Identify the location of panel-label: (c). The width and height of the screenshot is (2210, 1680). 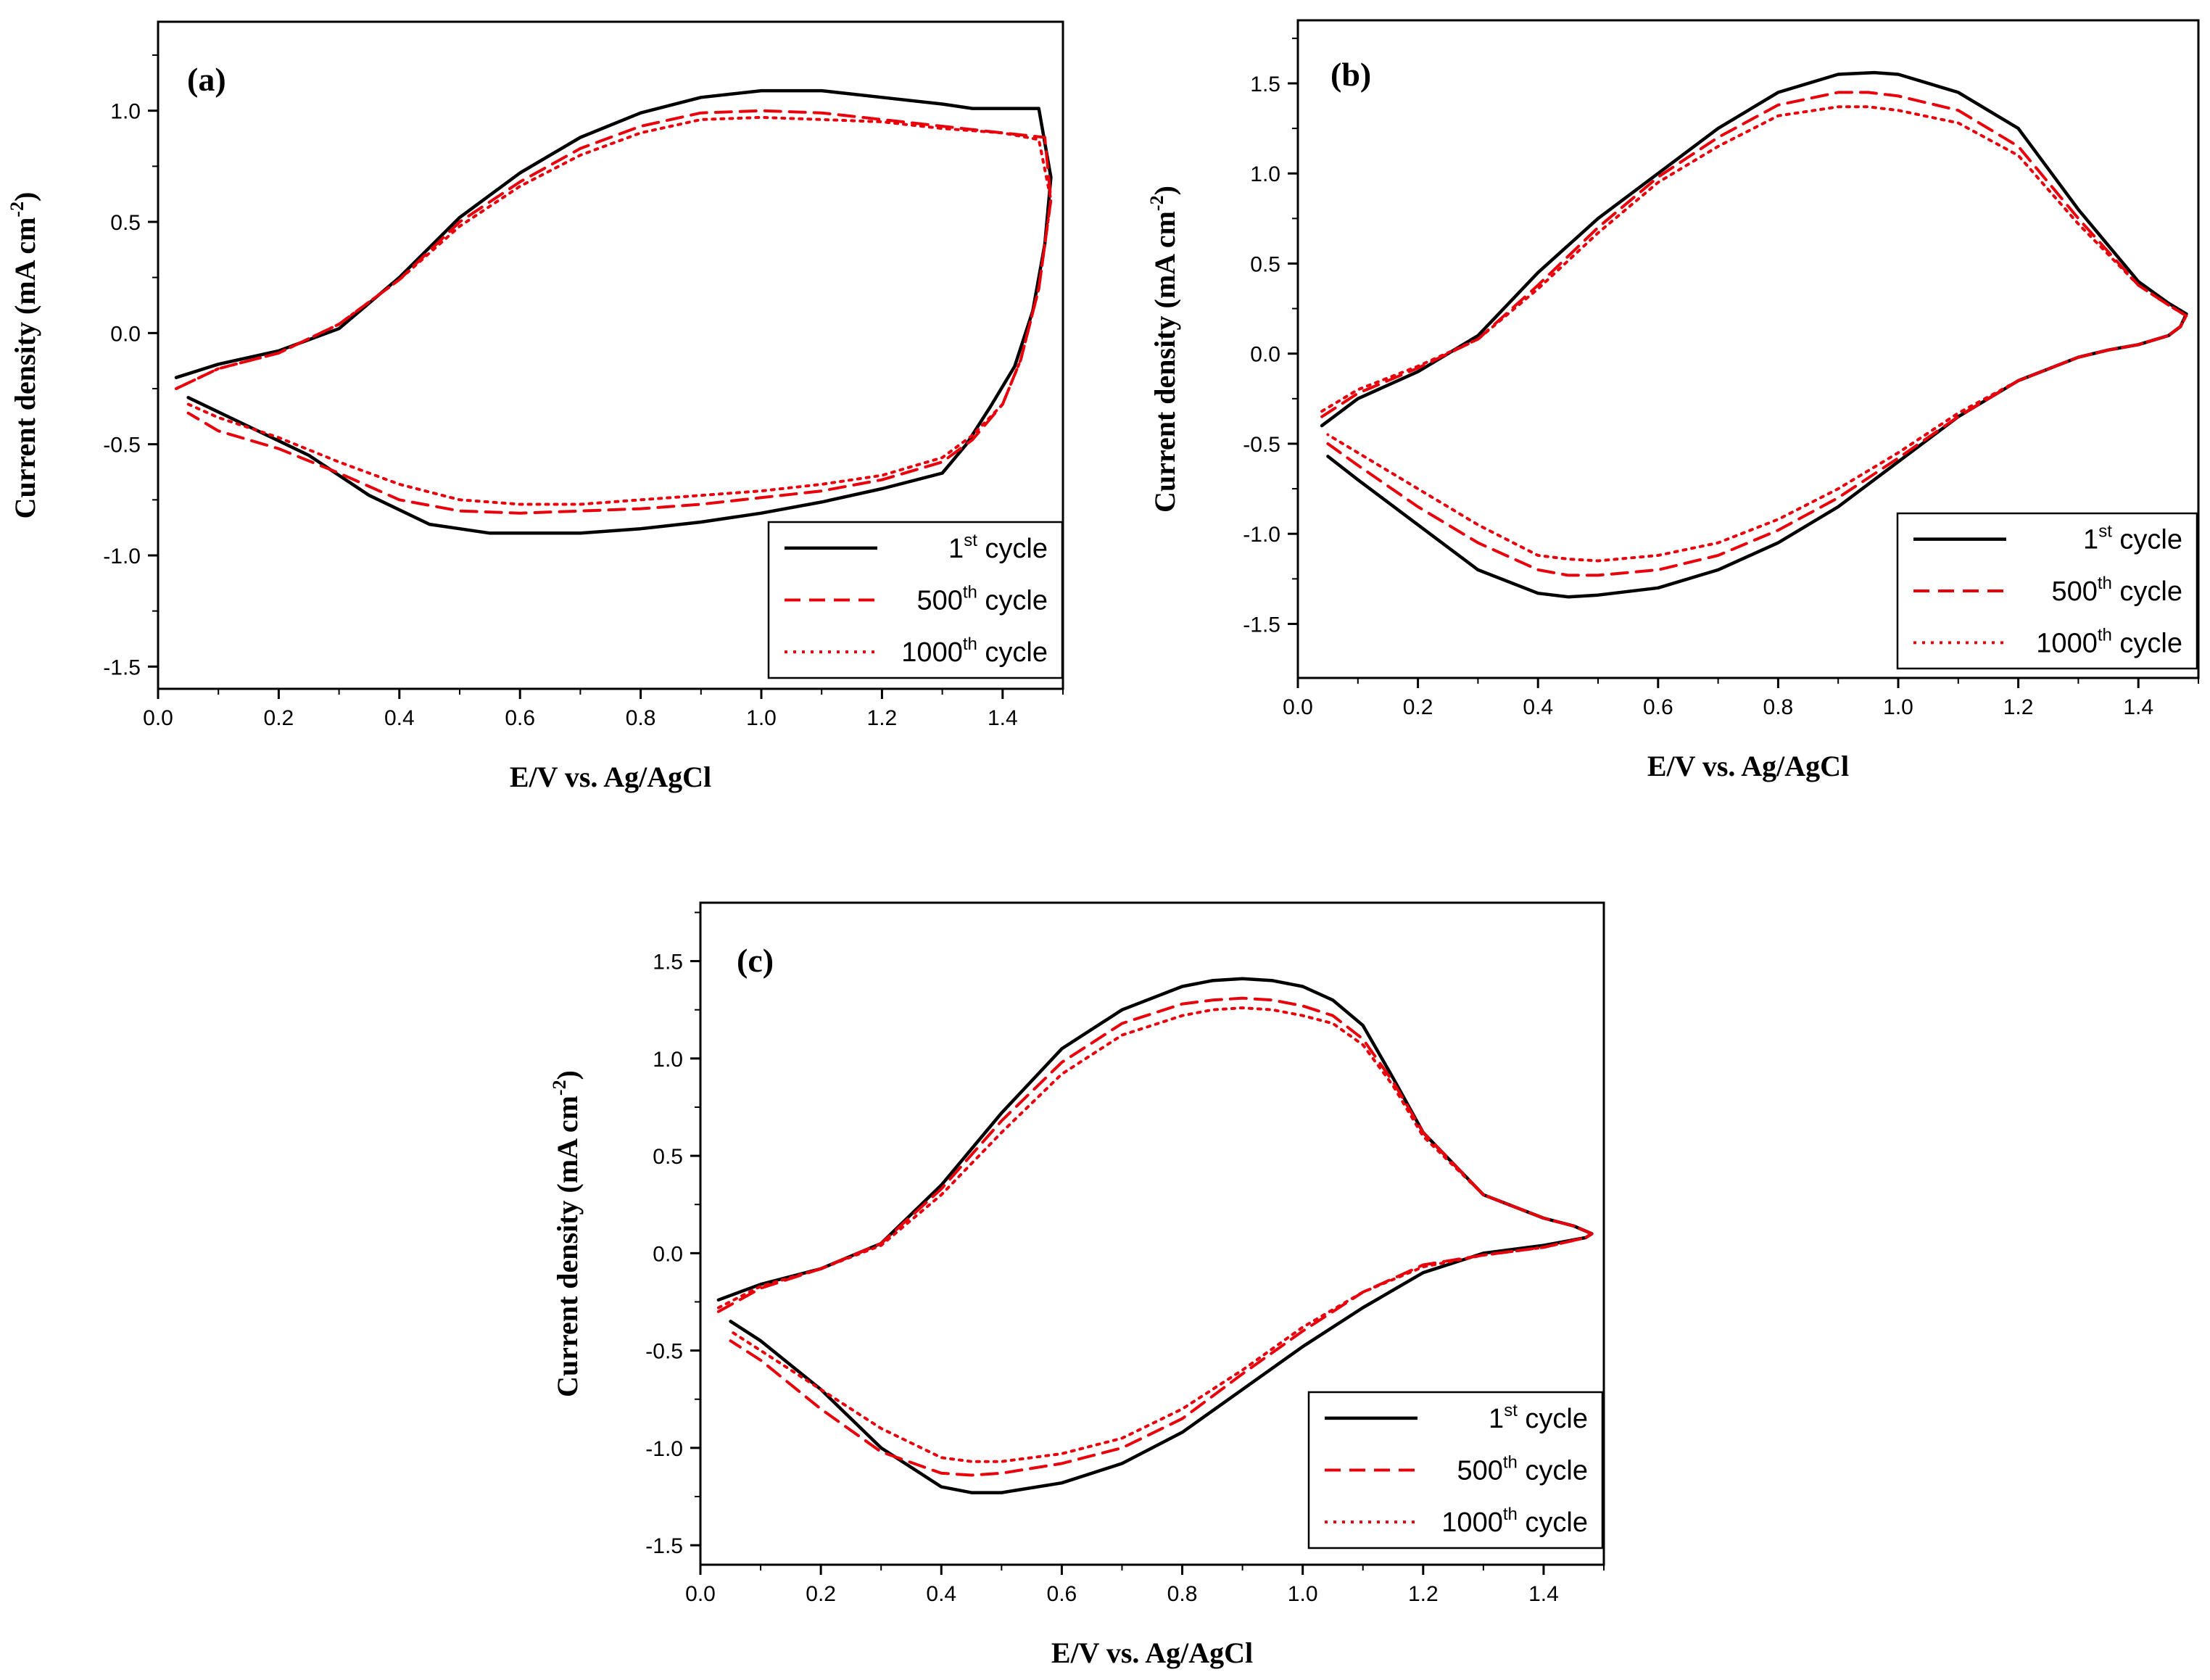
(755, 960).